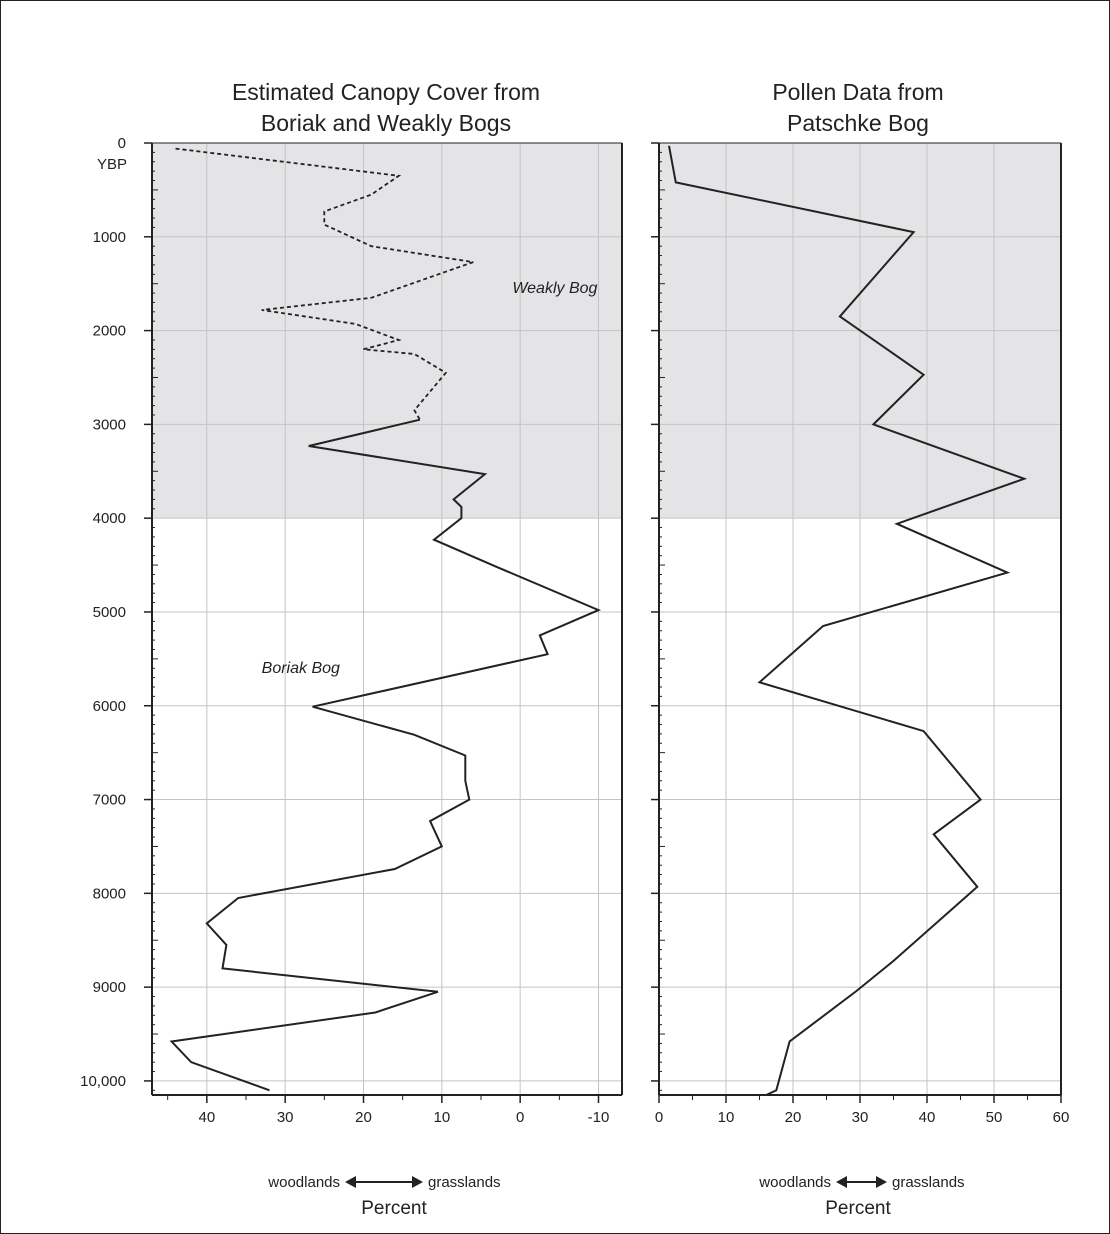 Image resolution: width=1110 pixels, height=1234 pixels. I want to click on right-x-axis-label: Percent, so click(858, 1208).